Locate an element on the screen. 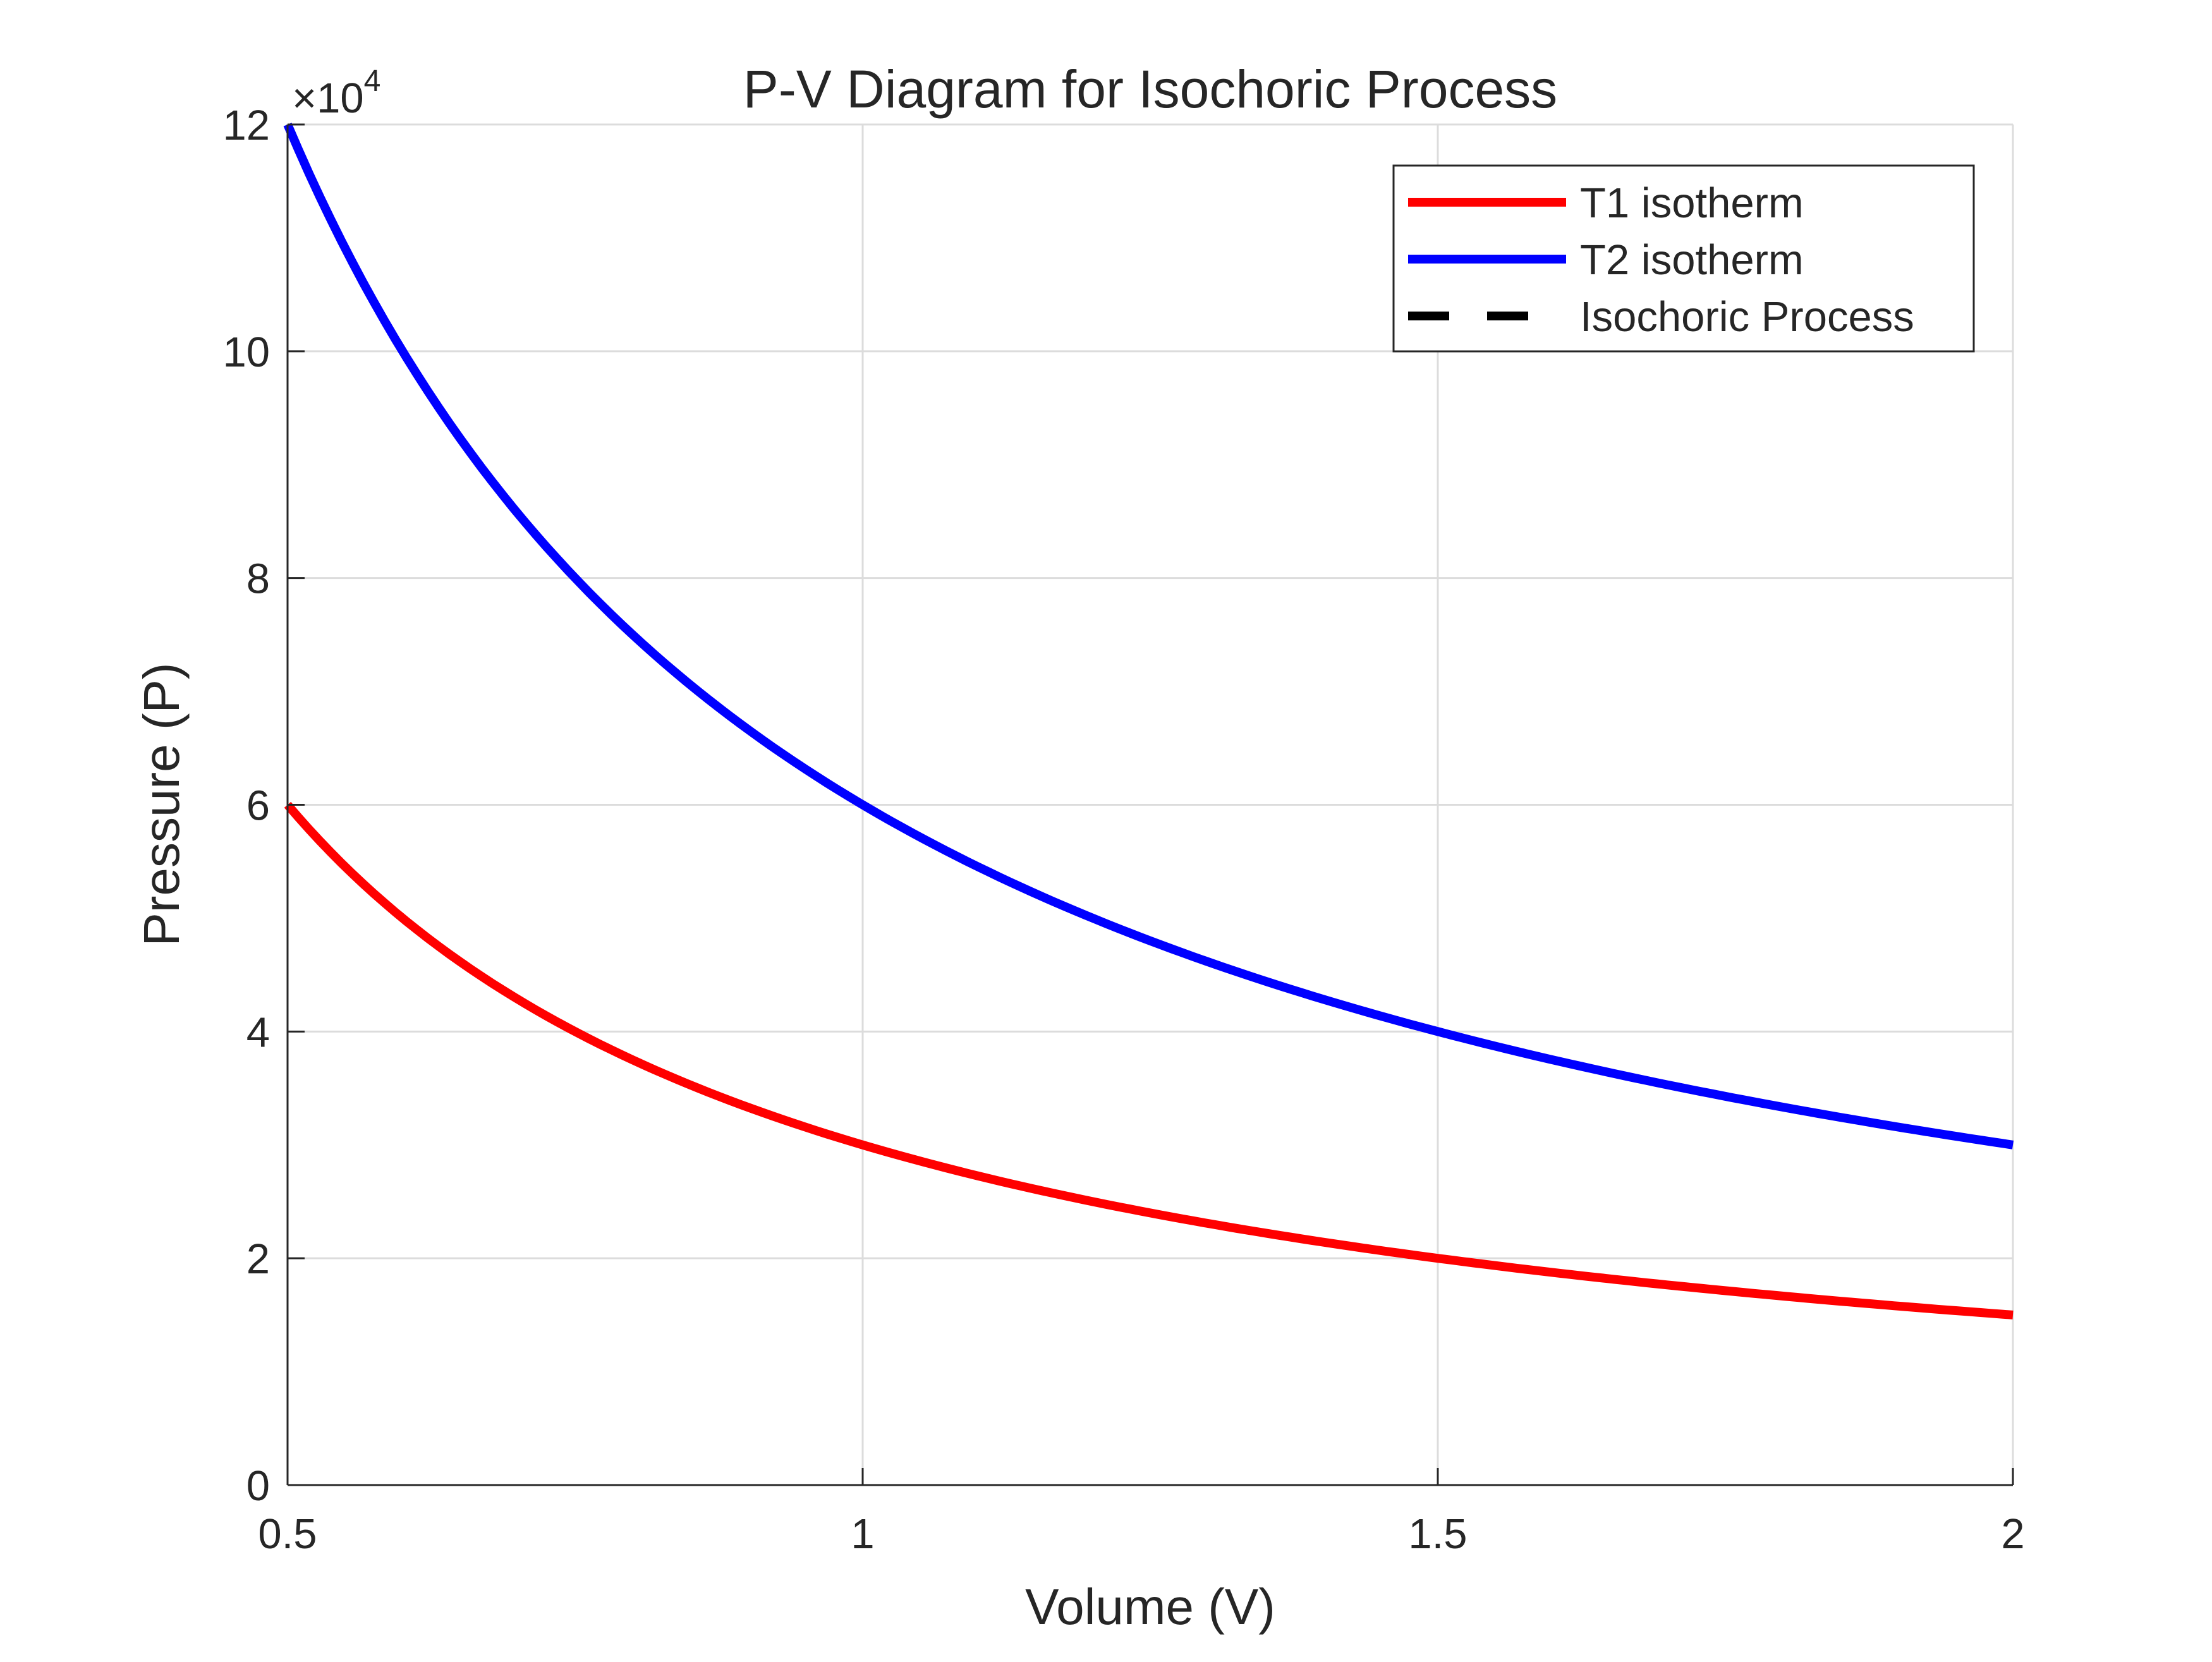  legend-label-1: T1 isotherm is located at coordinates (1692, 203).